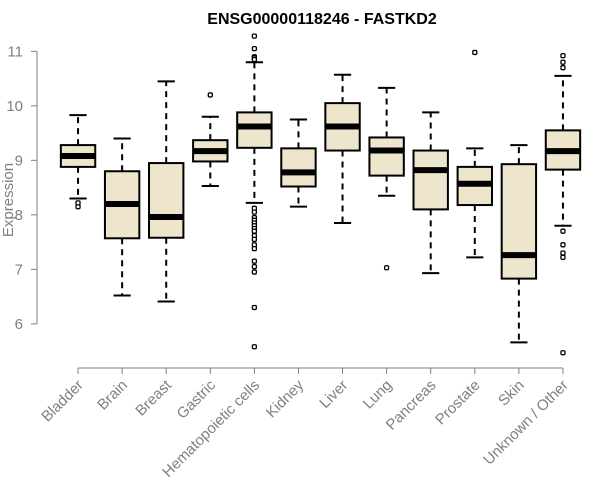 The height and width of the screenshot is (500, 600). I want to click on x-tick-label: Liver, so click(333, 394).